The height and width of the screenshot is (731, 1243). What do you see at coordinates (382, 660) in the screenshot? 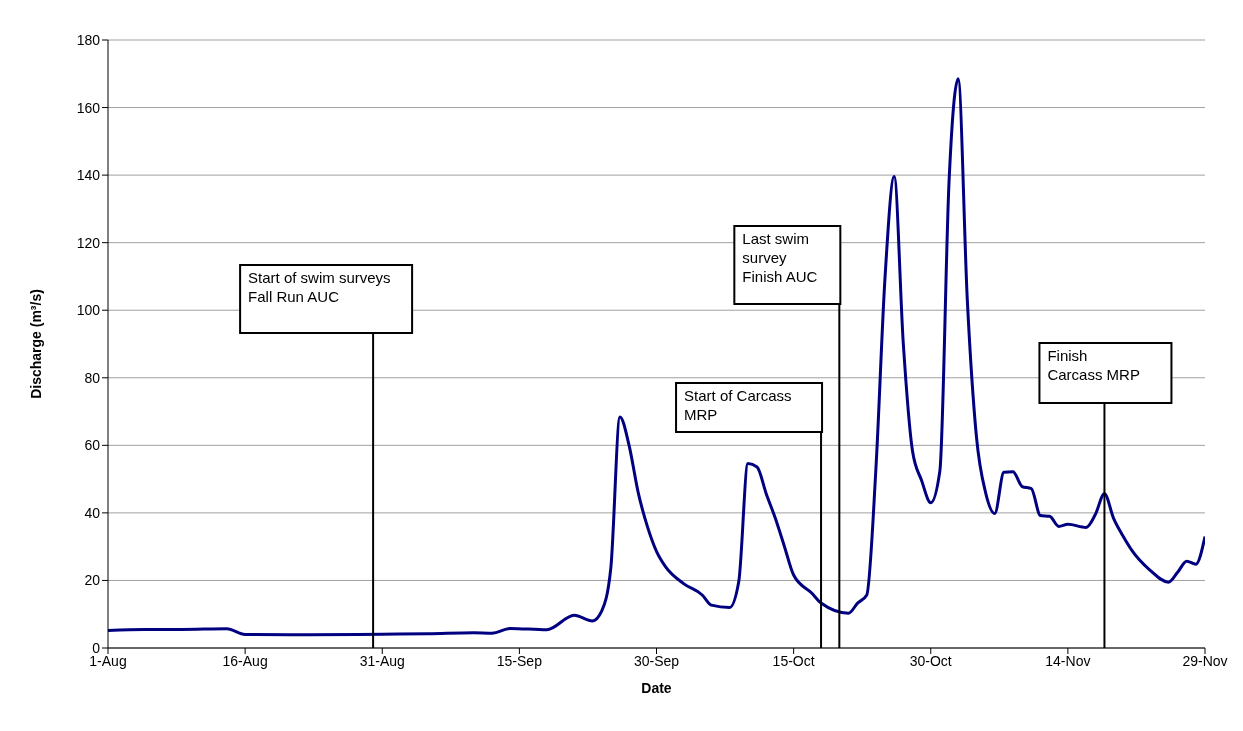
I see `x-tick-label: 31-Aug` at bounding box center [382, 660].